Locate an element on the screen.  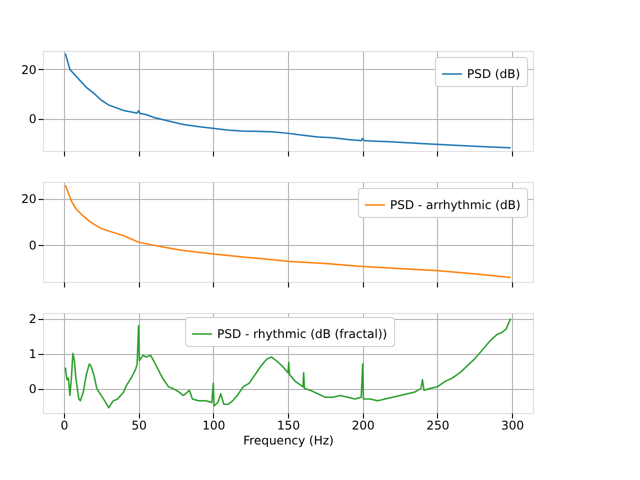
y-tick-label: 2 is located at coordinates (32, 319).